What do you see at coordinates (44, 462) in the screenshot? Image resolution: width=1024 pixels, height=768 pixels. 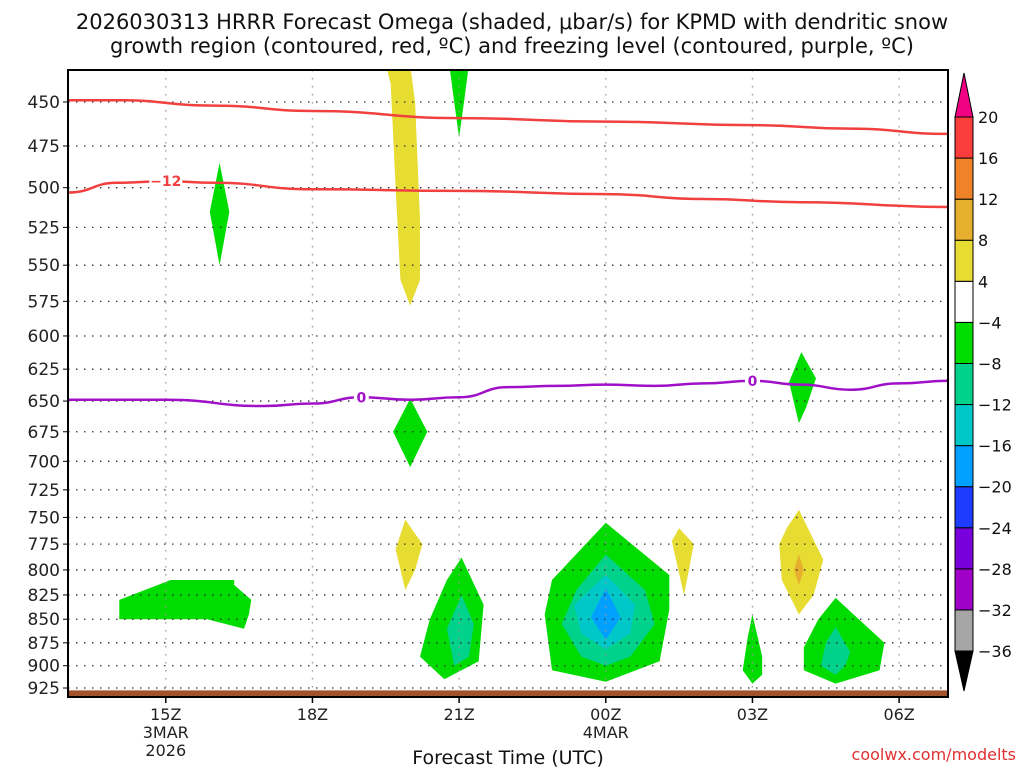 I see `y-tick-label-700: 700` at bounding box center [44, 462].